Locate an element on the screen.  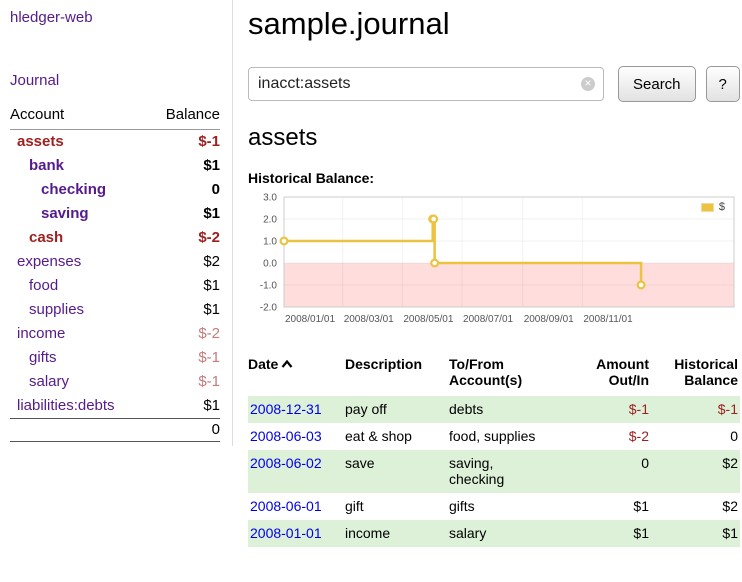
chart-title: Historical Balance: is located at coordinates (311, 178).